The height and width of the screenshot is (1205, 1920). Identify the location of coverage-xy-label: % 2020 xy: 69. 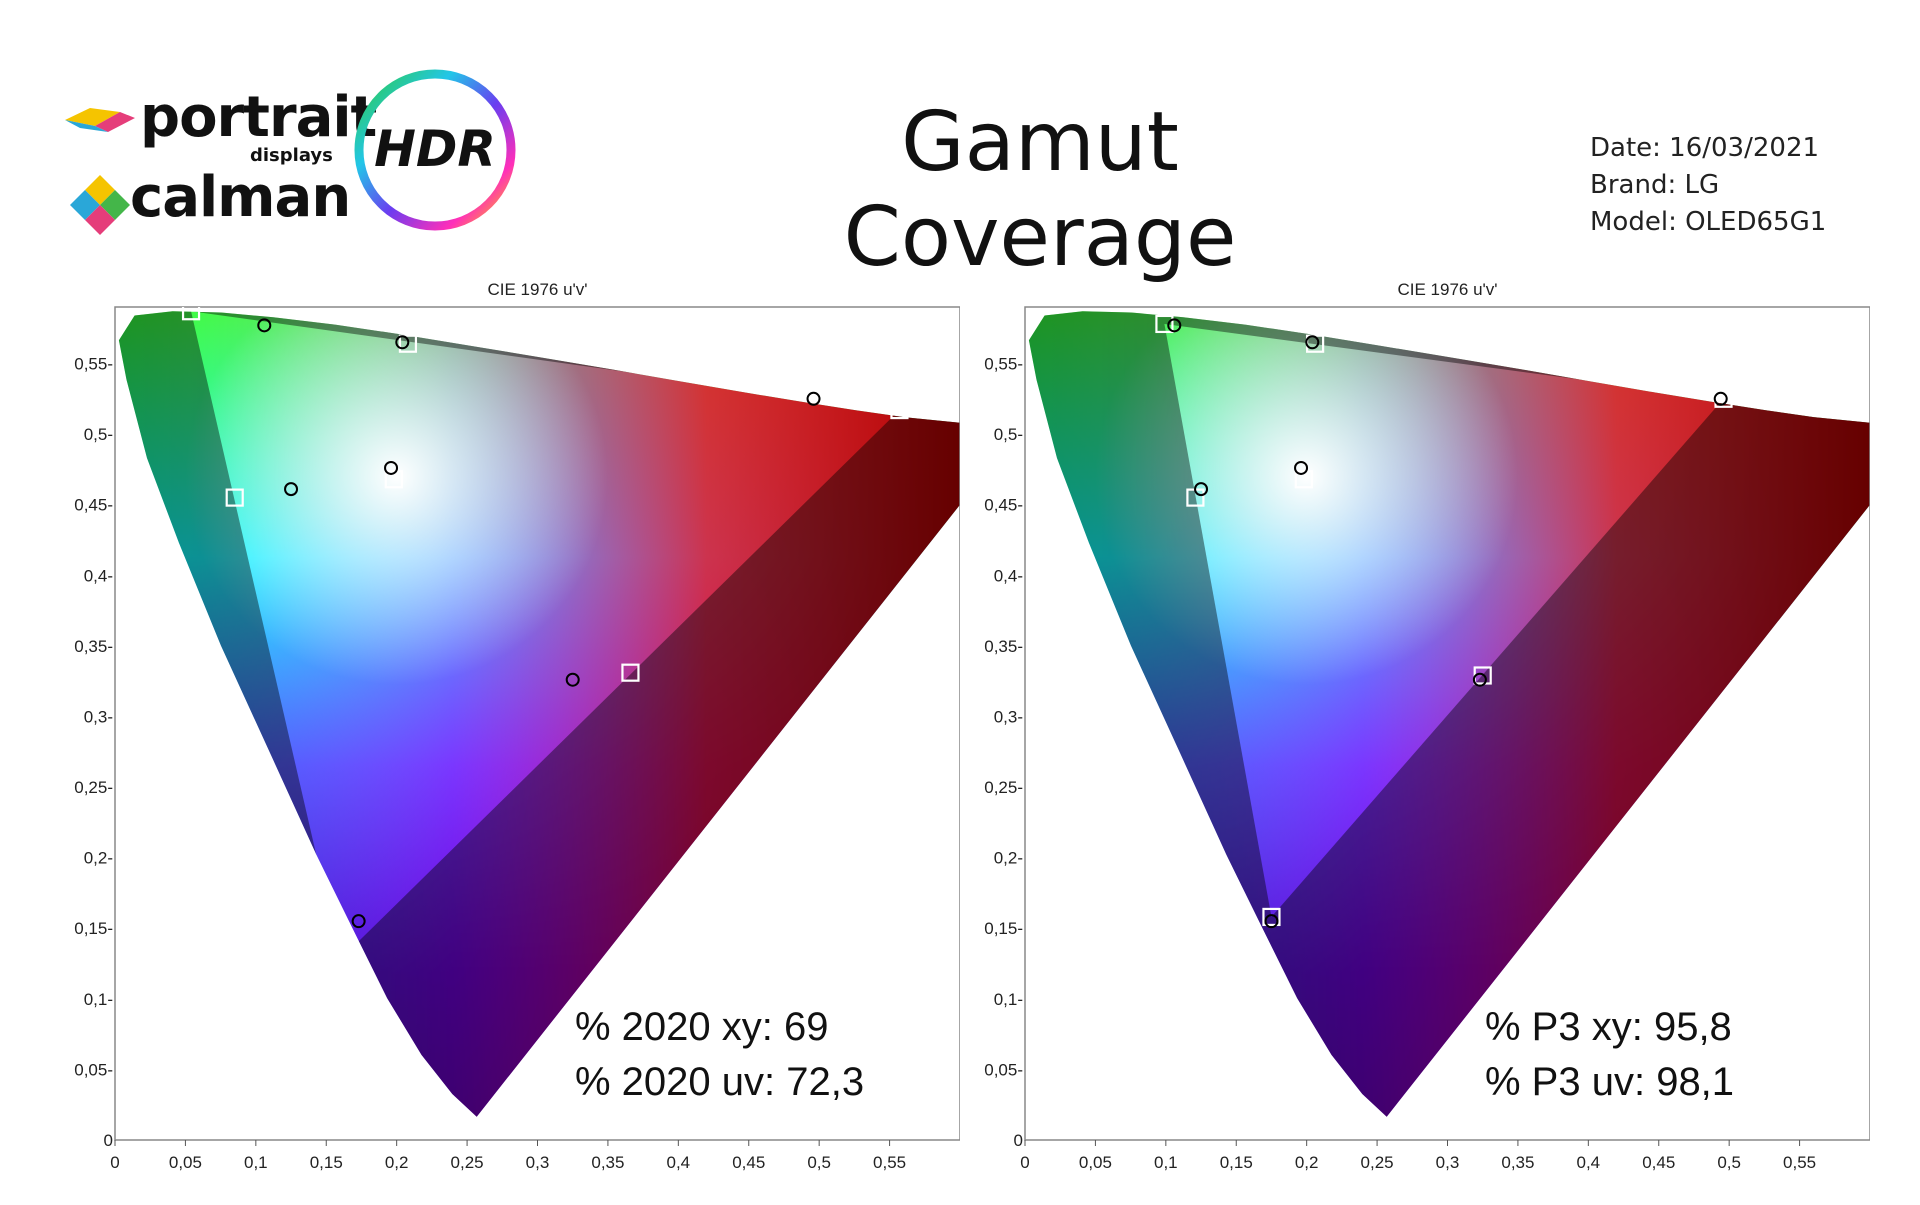
(702, 1027).